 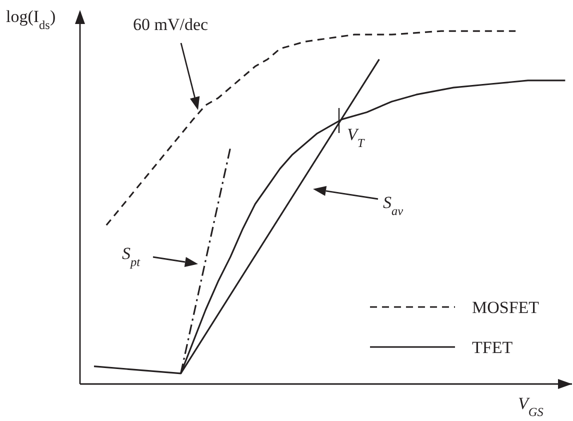 What do you see at coordinates (531, 406) in the screenshot?
I see `x-axis-title: V$_{GS}$` at bounding box center [531, 406].